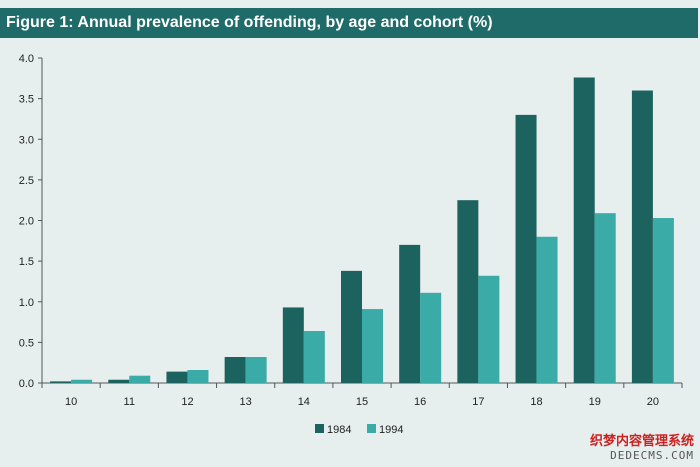 The height and width of the screenshot is (467, 700). What do you see at coordinates (26, 100) in the screenshot?
I see `y-tick-label: 3.5` at bounding box center [26, 100].